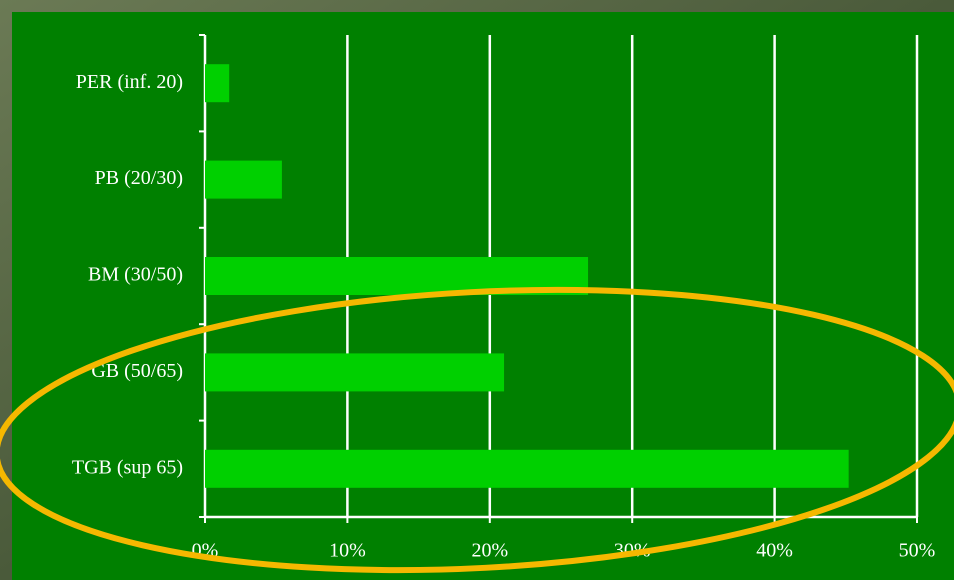 Image resolution: width=954 pixels, height=580 pixels. What do you see at coordinates (774, 551) in the screenshot?
I see `x-tick-label: 40%` at bounding box center [774, 551].